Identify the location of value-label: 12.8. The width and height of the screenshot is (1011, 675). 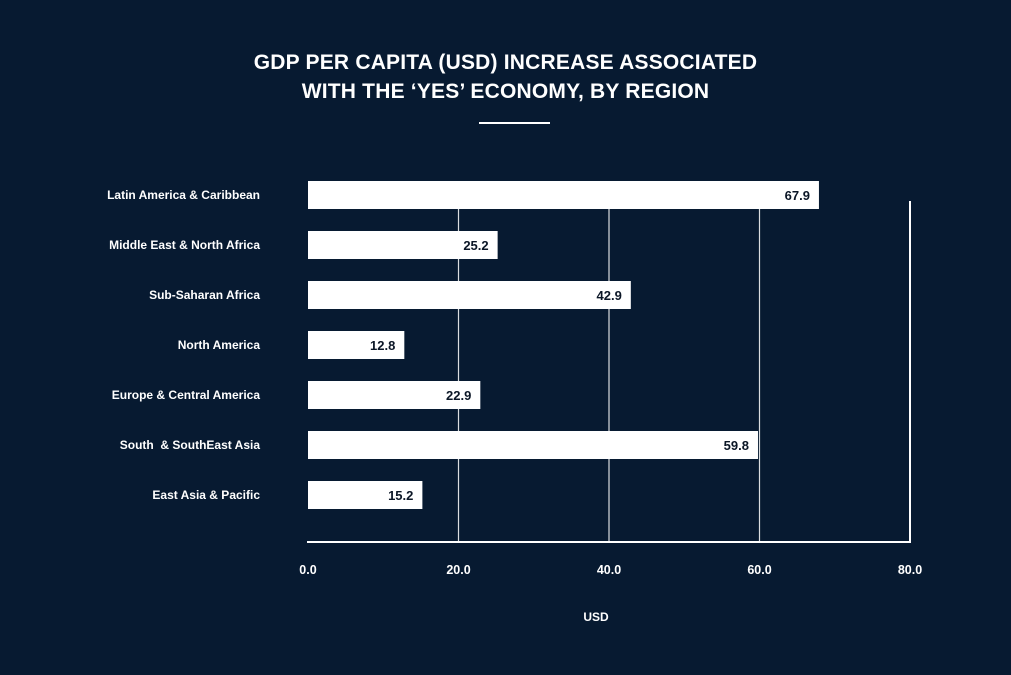
(382, 345).